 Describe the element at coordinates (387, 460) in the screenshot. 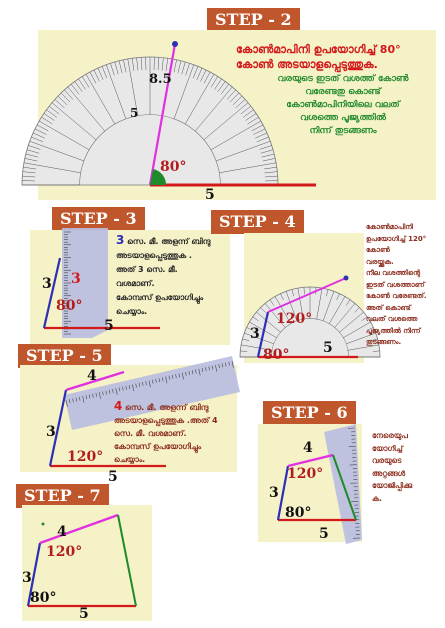

I see `step-6-text-line: വരയുടെ` at that location.